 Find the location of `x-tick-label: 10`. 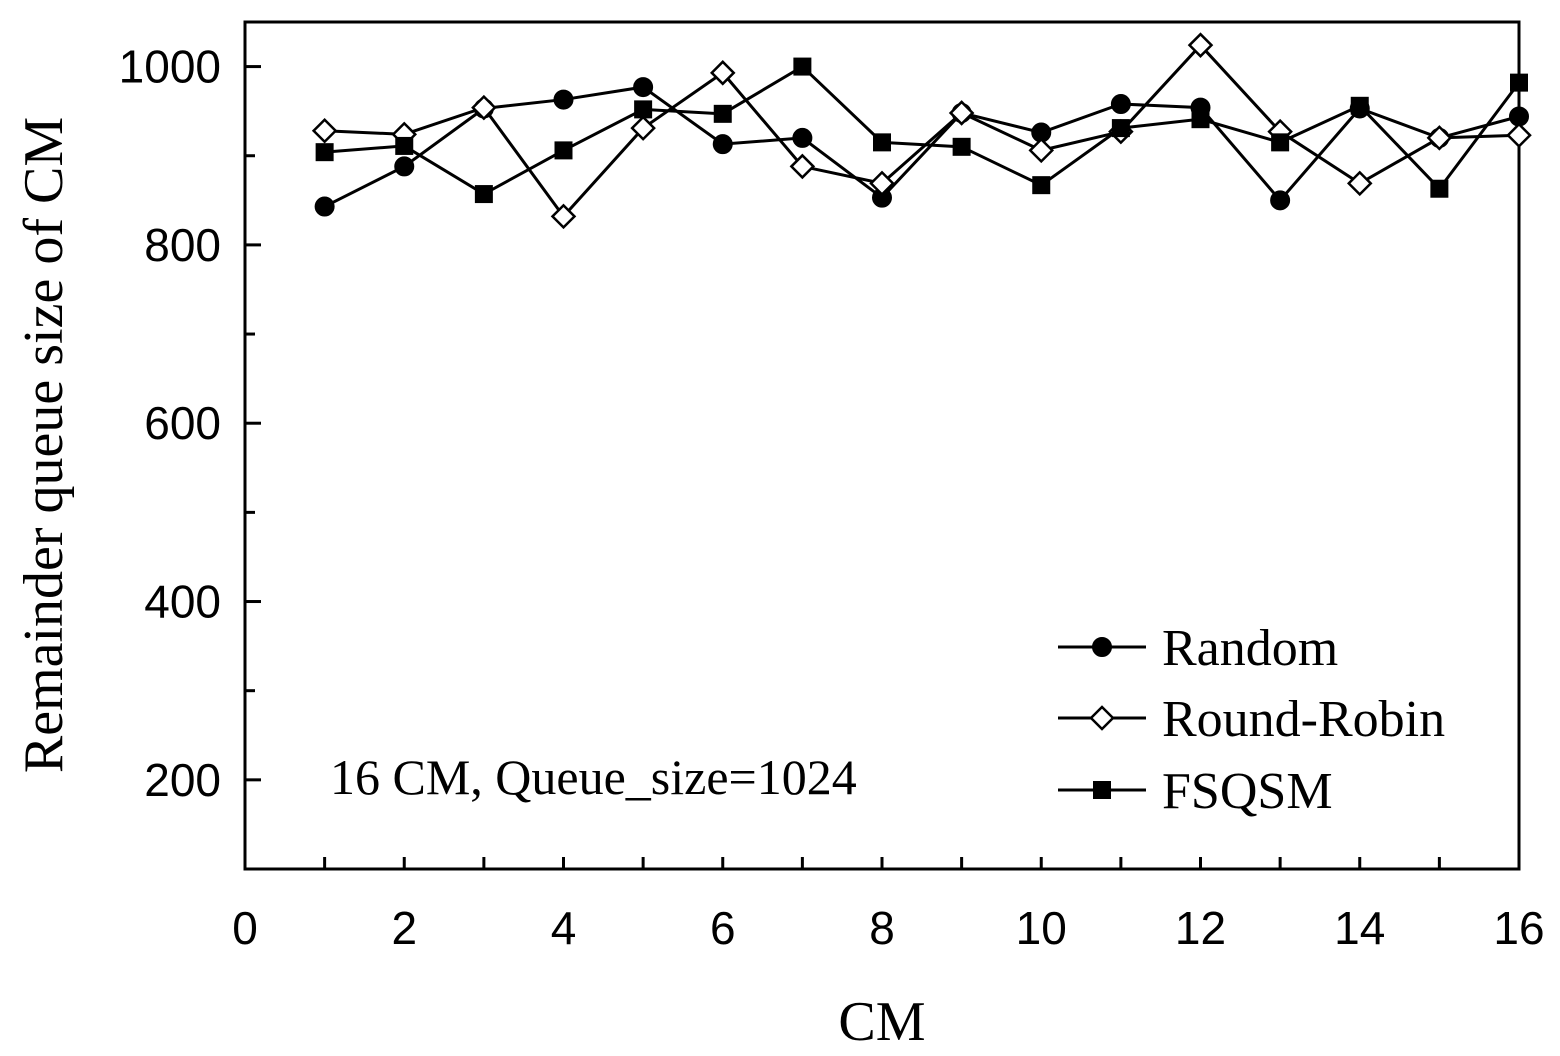

x-tick-label: 10 is located at coordinates (1041, 928).